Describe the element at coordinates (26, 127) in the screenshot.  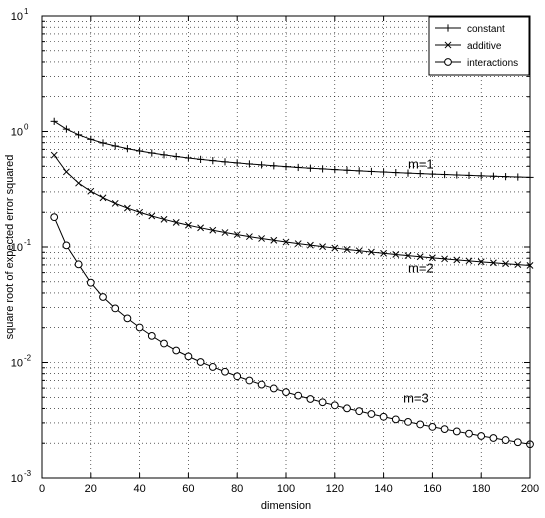
I see `y-tick-exponent: 0` at that location.